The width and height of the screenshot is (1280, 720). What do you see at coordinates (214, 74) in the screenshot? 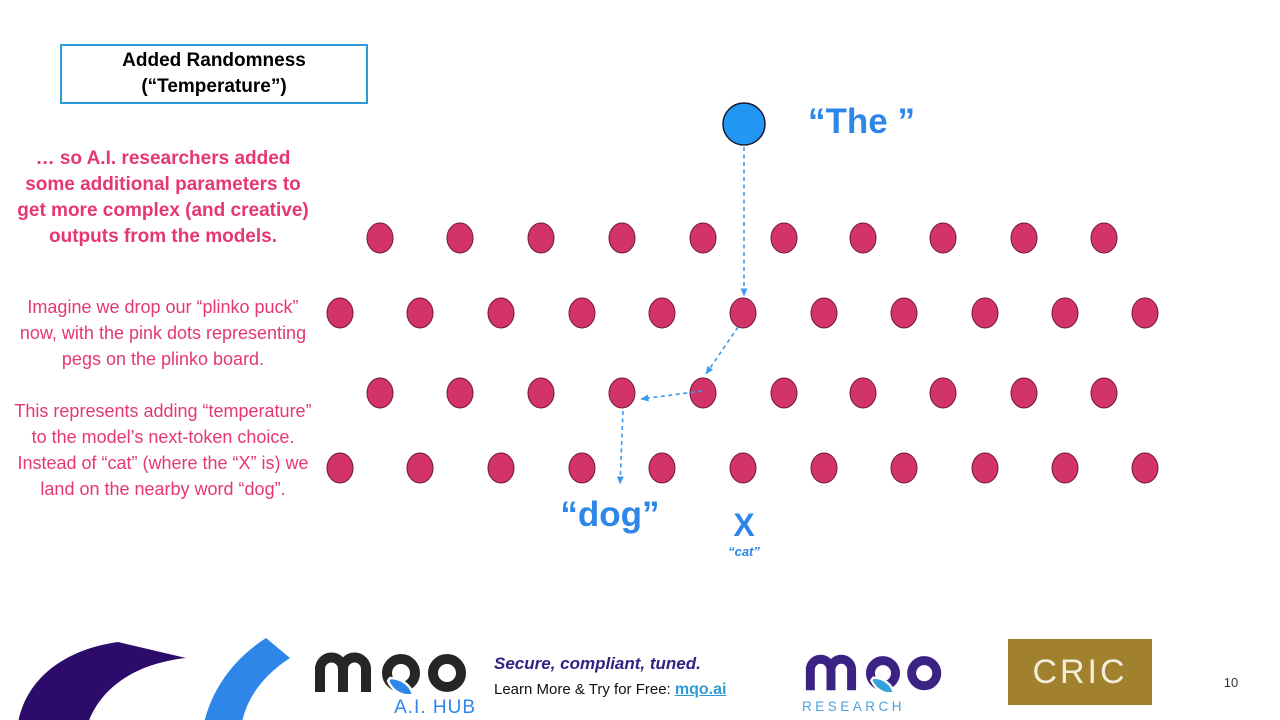
I see `slide-title-box: Added Randomness (“Temperature”)` at bounding box center [214, 74].